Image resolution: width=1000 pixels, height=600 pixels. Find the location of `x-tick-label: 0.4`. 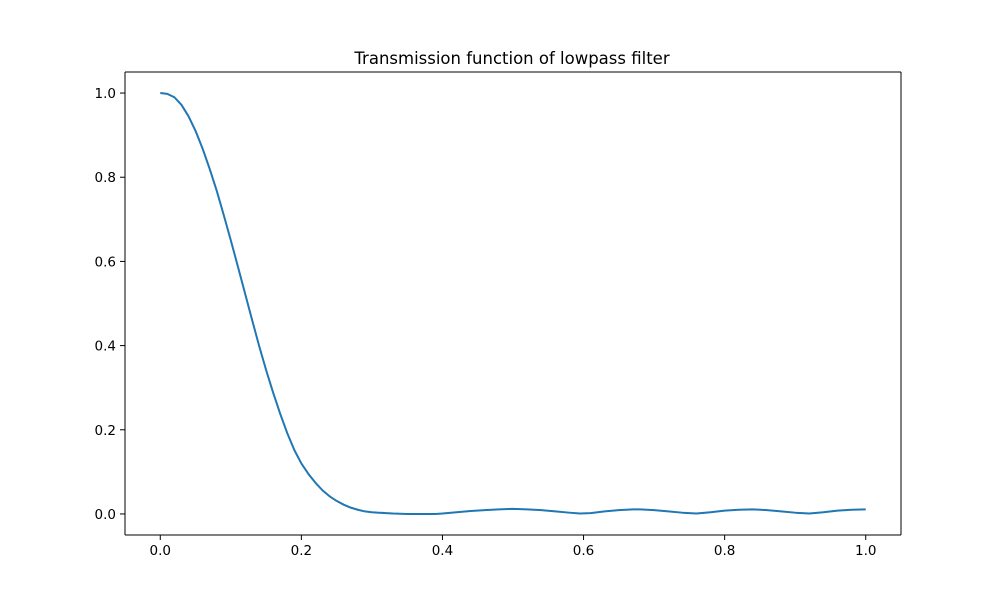

x-tick-label: 0.4 is located at coordinates (442, 551).